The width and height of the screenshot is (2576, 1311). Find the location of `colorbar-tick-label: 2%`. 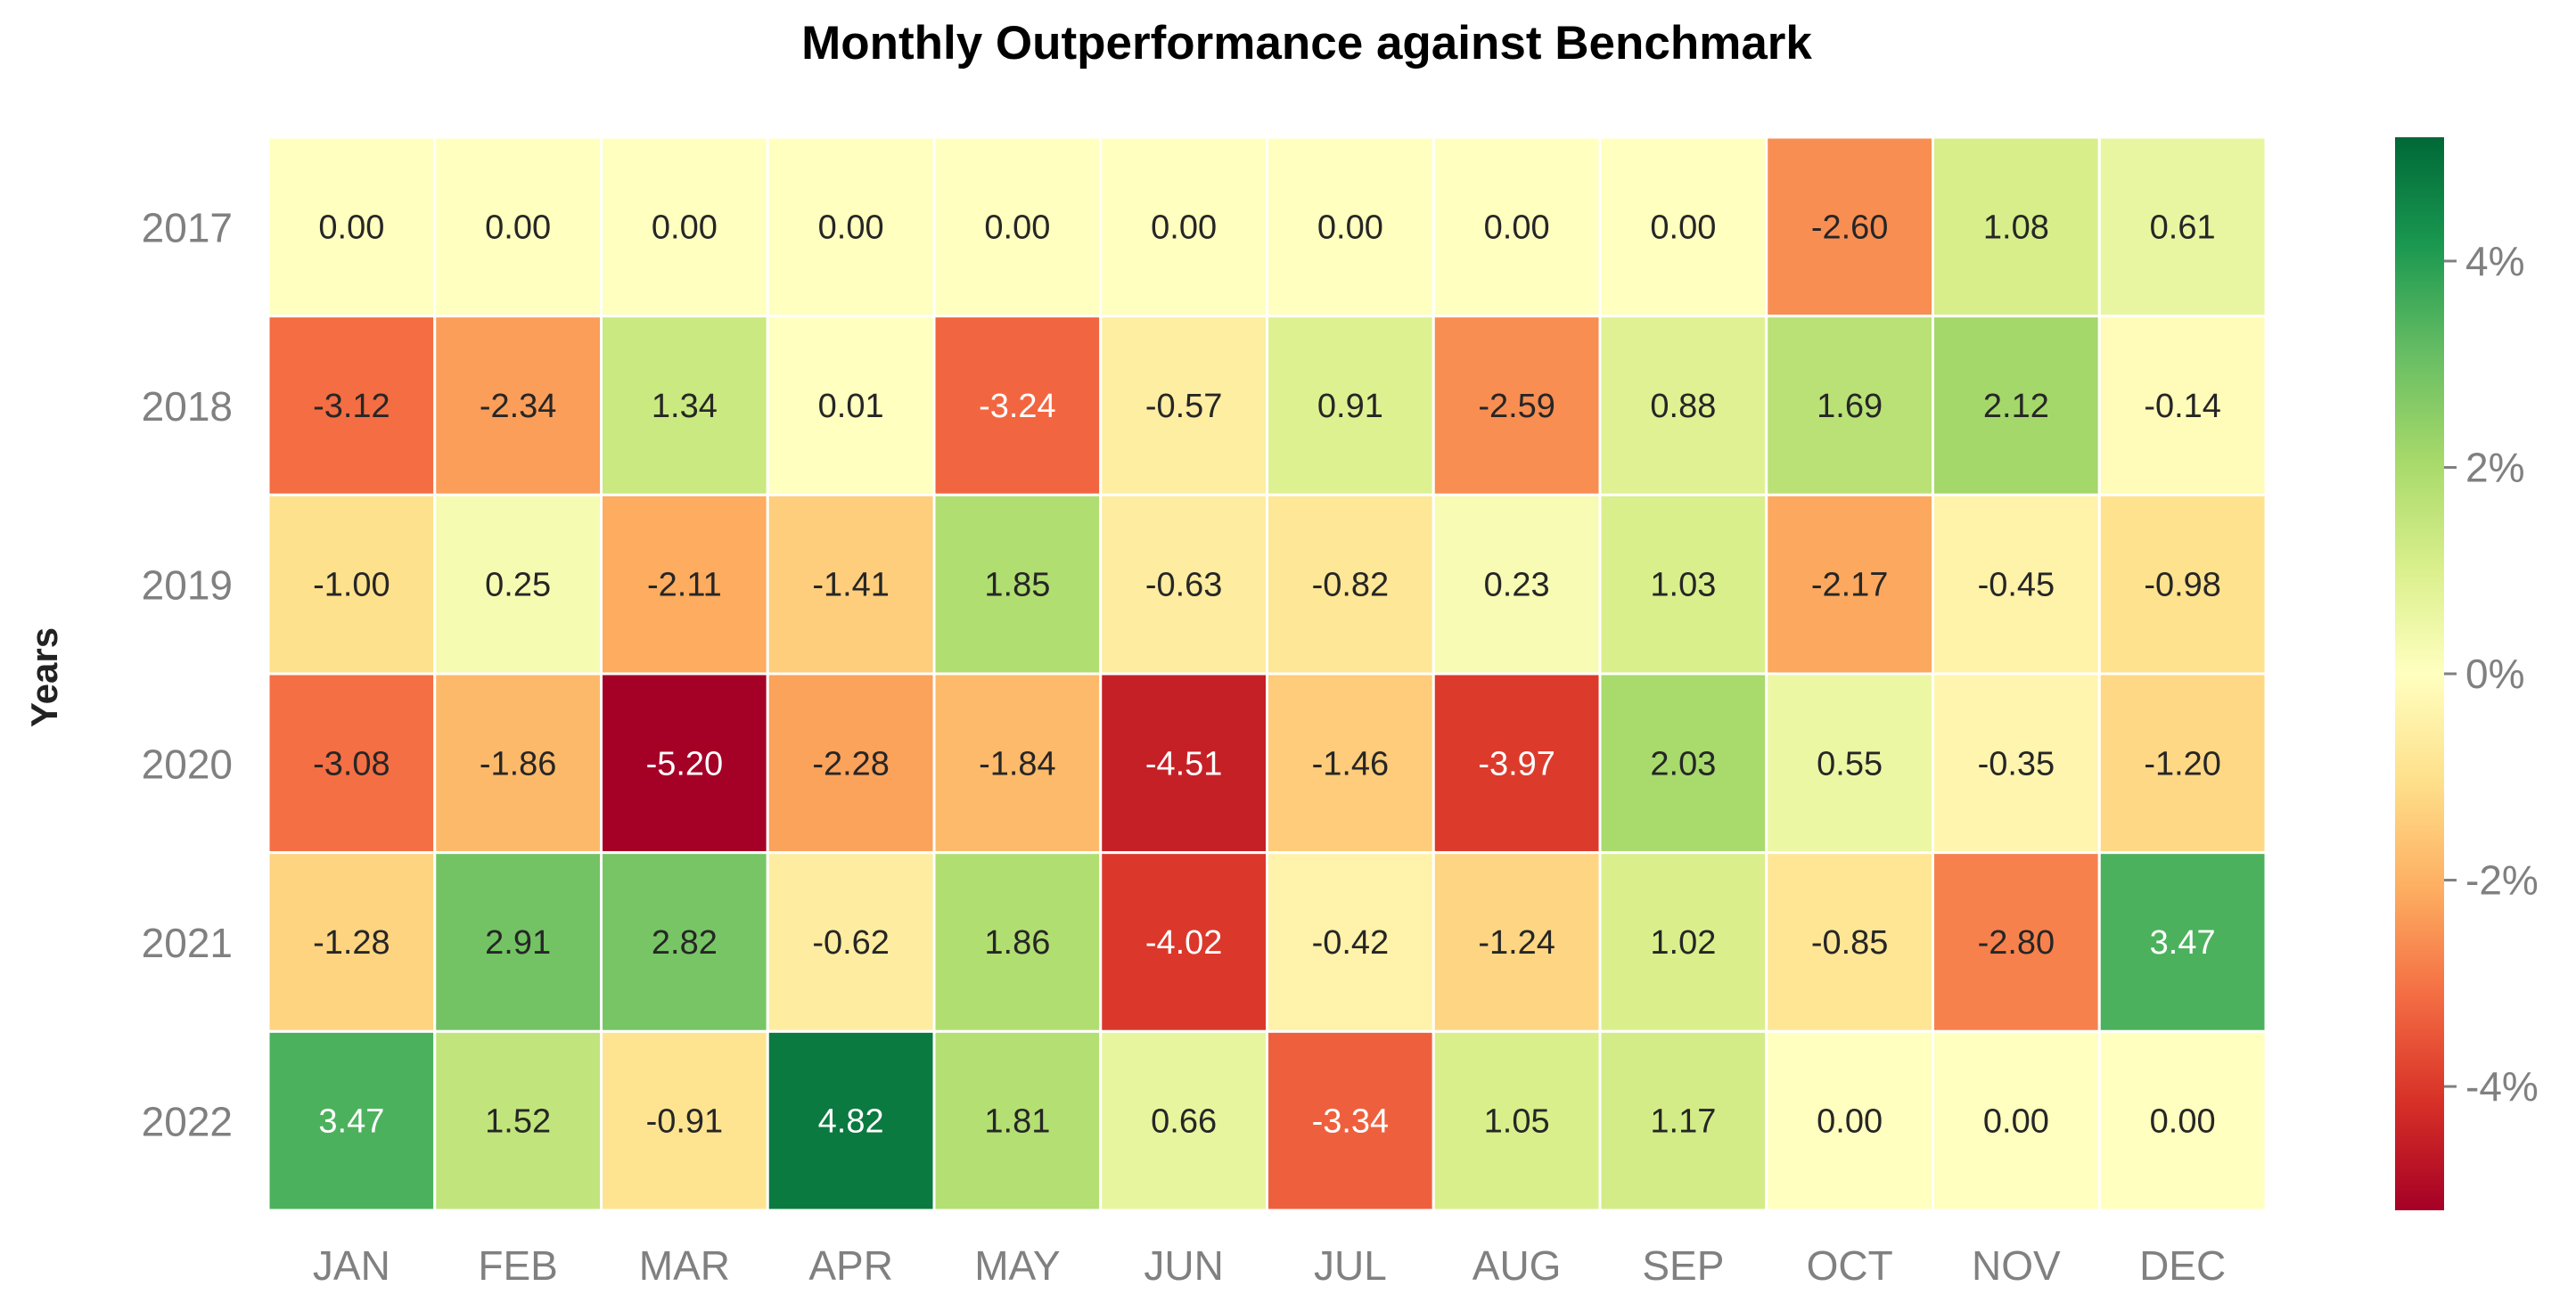

colorbar-tick-label: 2% is located at coordinates (2494, 467).